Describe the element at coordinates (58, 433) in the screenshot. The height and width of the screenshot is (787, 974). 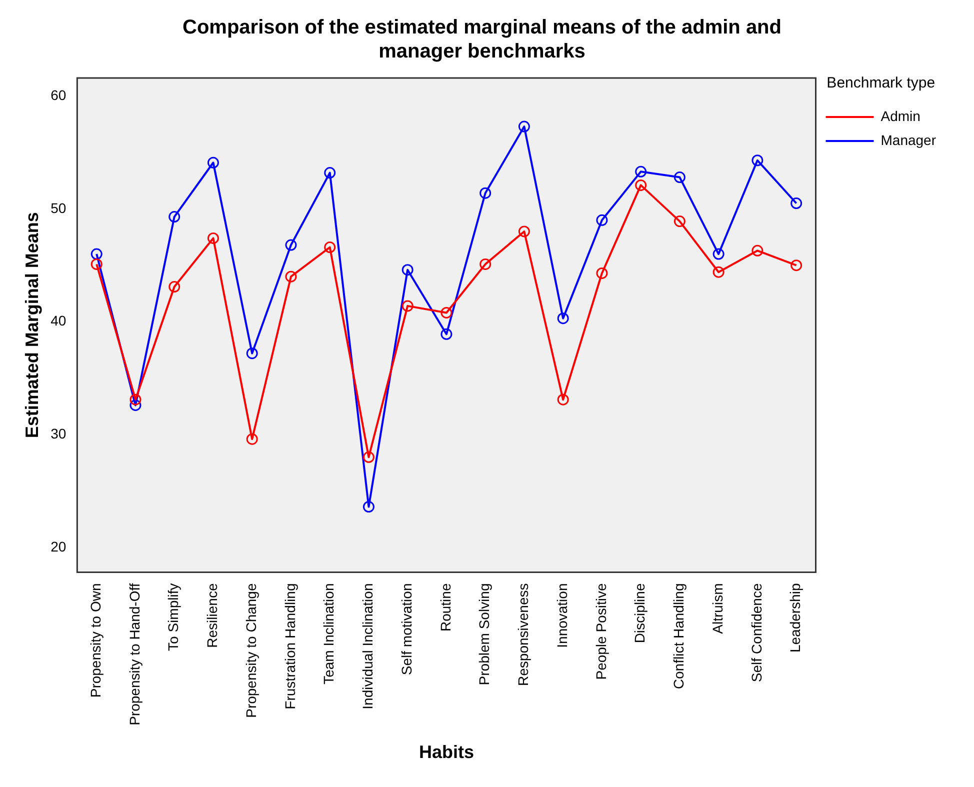
I see `y-tick-label: 30` at that location.